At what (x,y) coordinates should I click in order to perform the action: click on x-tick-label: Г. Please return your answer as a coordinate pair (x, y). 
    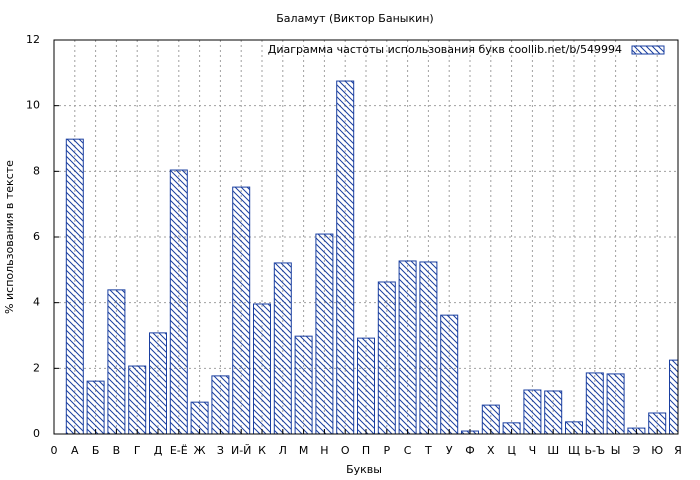
    Looking at the image, I should click on (137, 450).